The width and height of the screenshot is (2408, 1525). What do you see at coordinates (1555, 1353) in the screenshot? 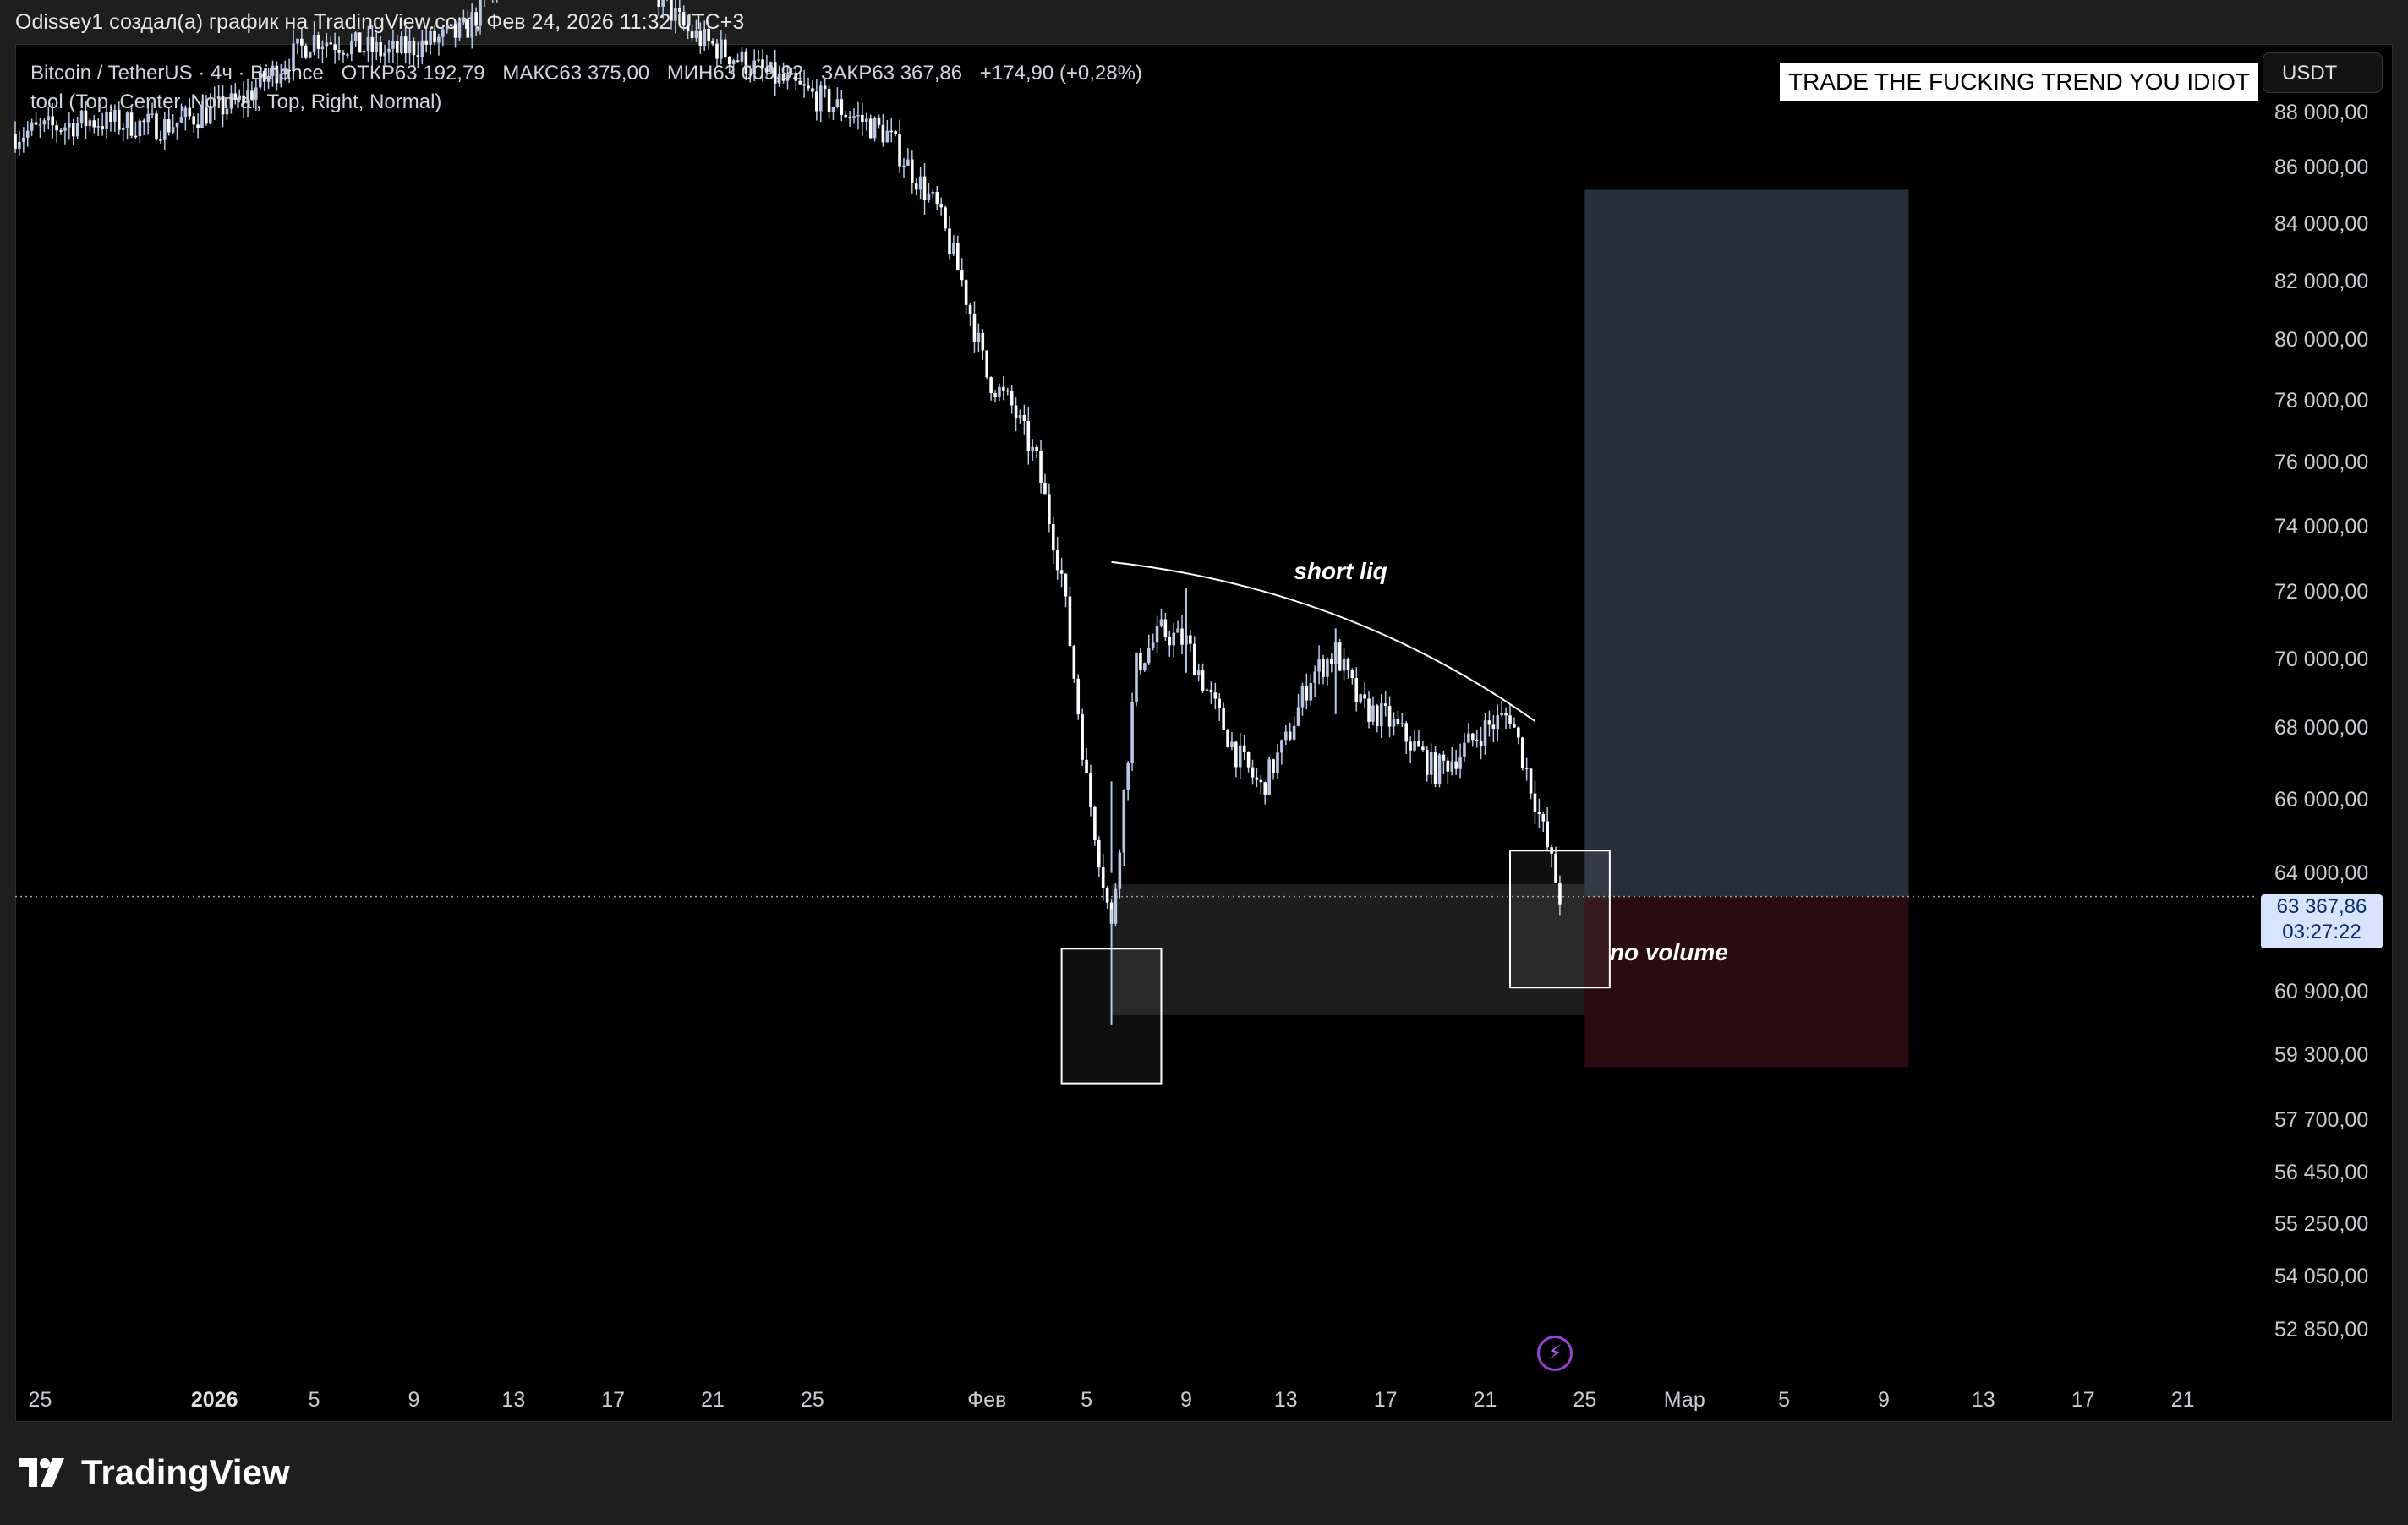
I see `lightning-icon: ⚡` at bounding box center [1555, 1353].